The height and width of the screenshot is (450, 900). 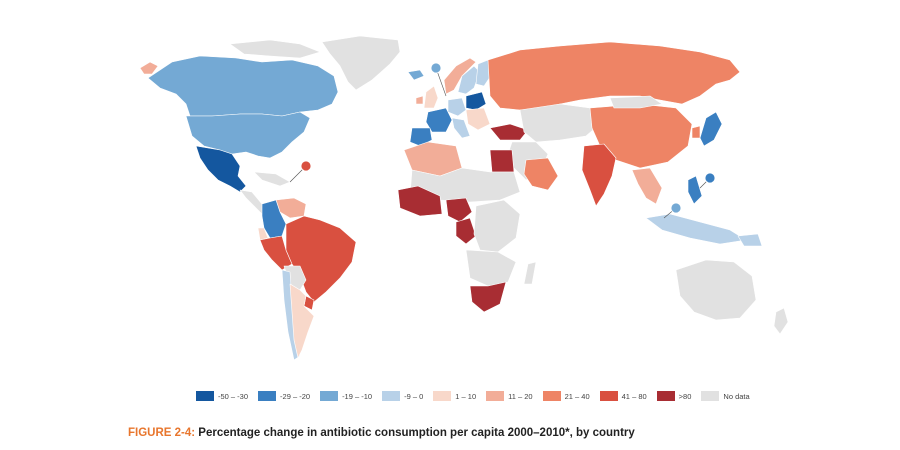 I want to click on legend-label: >80, so click(x=685, y=396).